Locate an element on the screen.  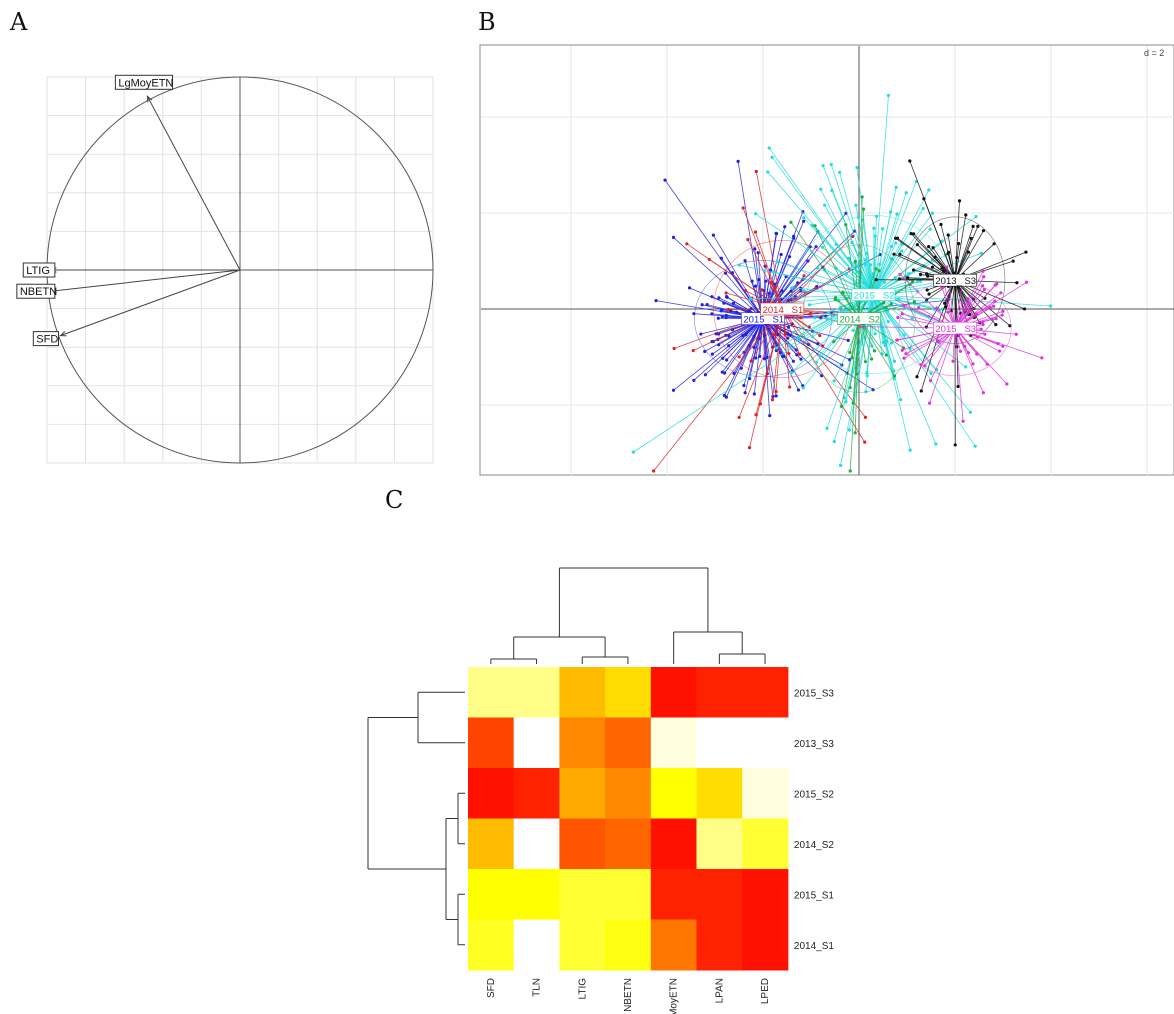
group-label-box is located at coordinates (859, 318).